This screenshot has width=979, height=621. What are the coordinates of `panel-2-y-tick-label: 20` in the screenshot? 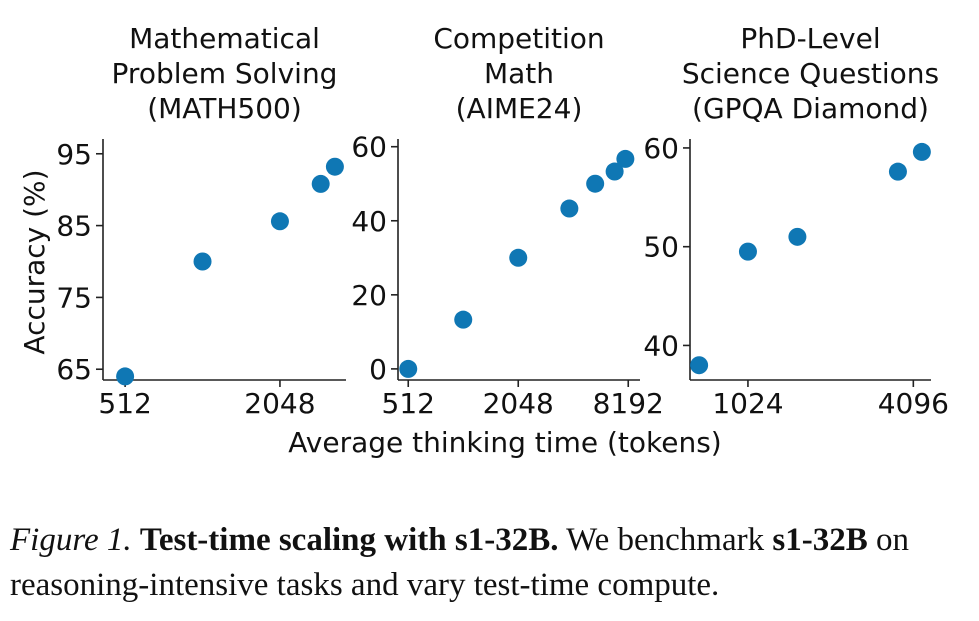 It's located at (369, 295).